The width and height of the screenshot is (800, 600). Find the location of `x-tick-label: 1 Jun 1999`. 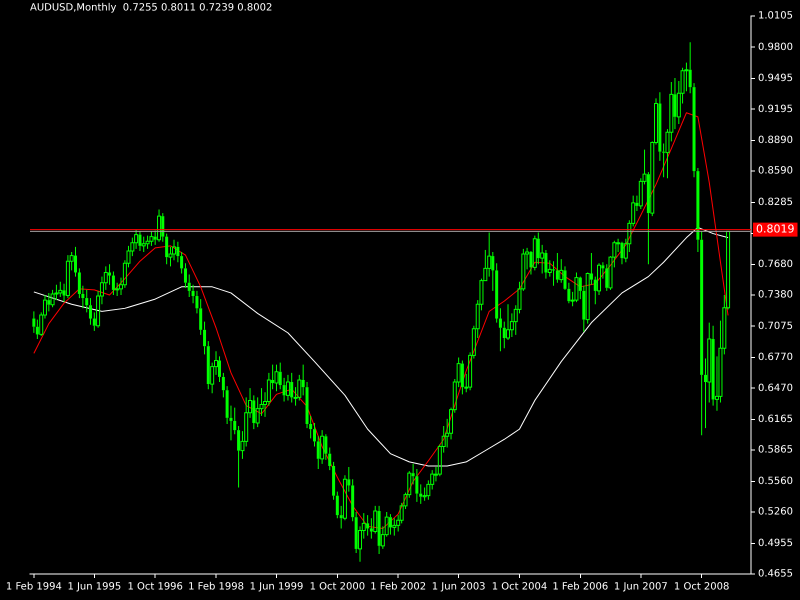

x-tick-label: 1 Jun 1999 is located at coordinates (277, 587).